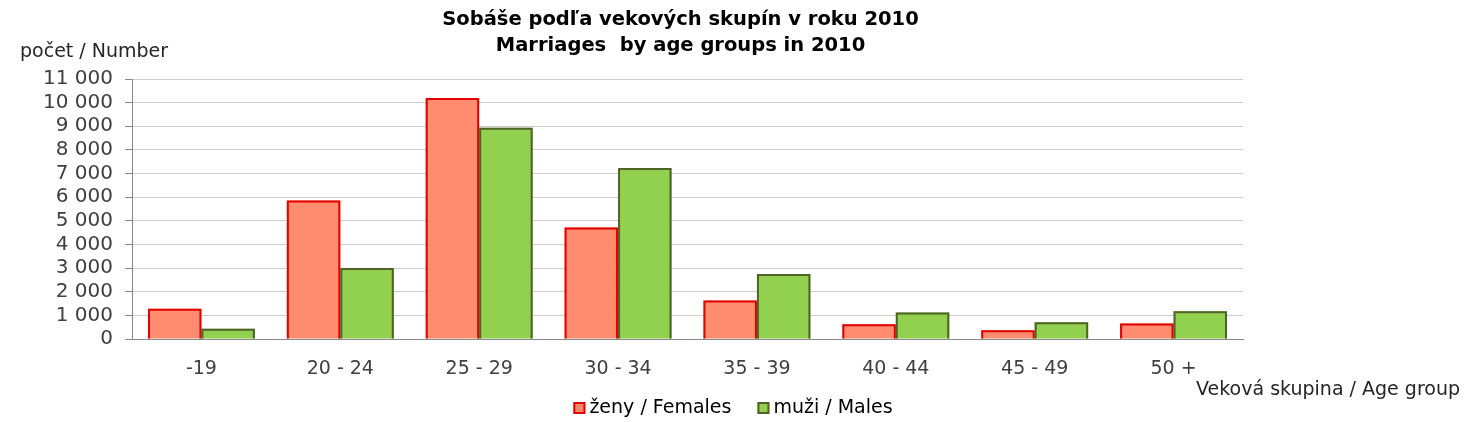 The height and width of the screenshot is (422, 1466). What do you see at coordinates (680, 19) in the screenshot?
I see `chart-title: Sobáše podľa vekových skupín v roku 2010` at bounding box center [680, 19].